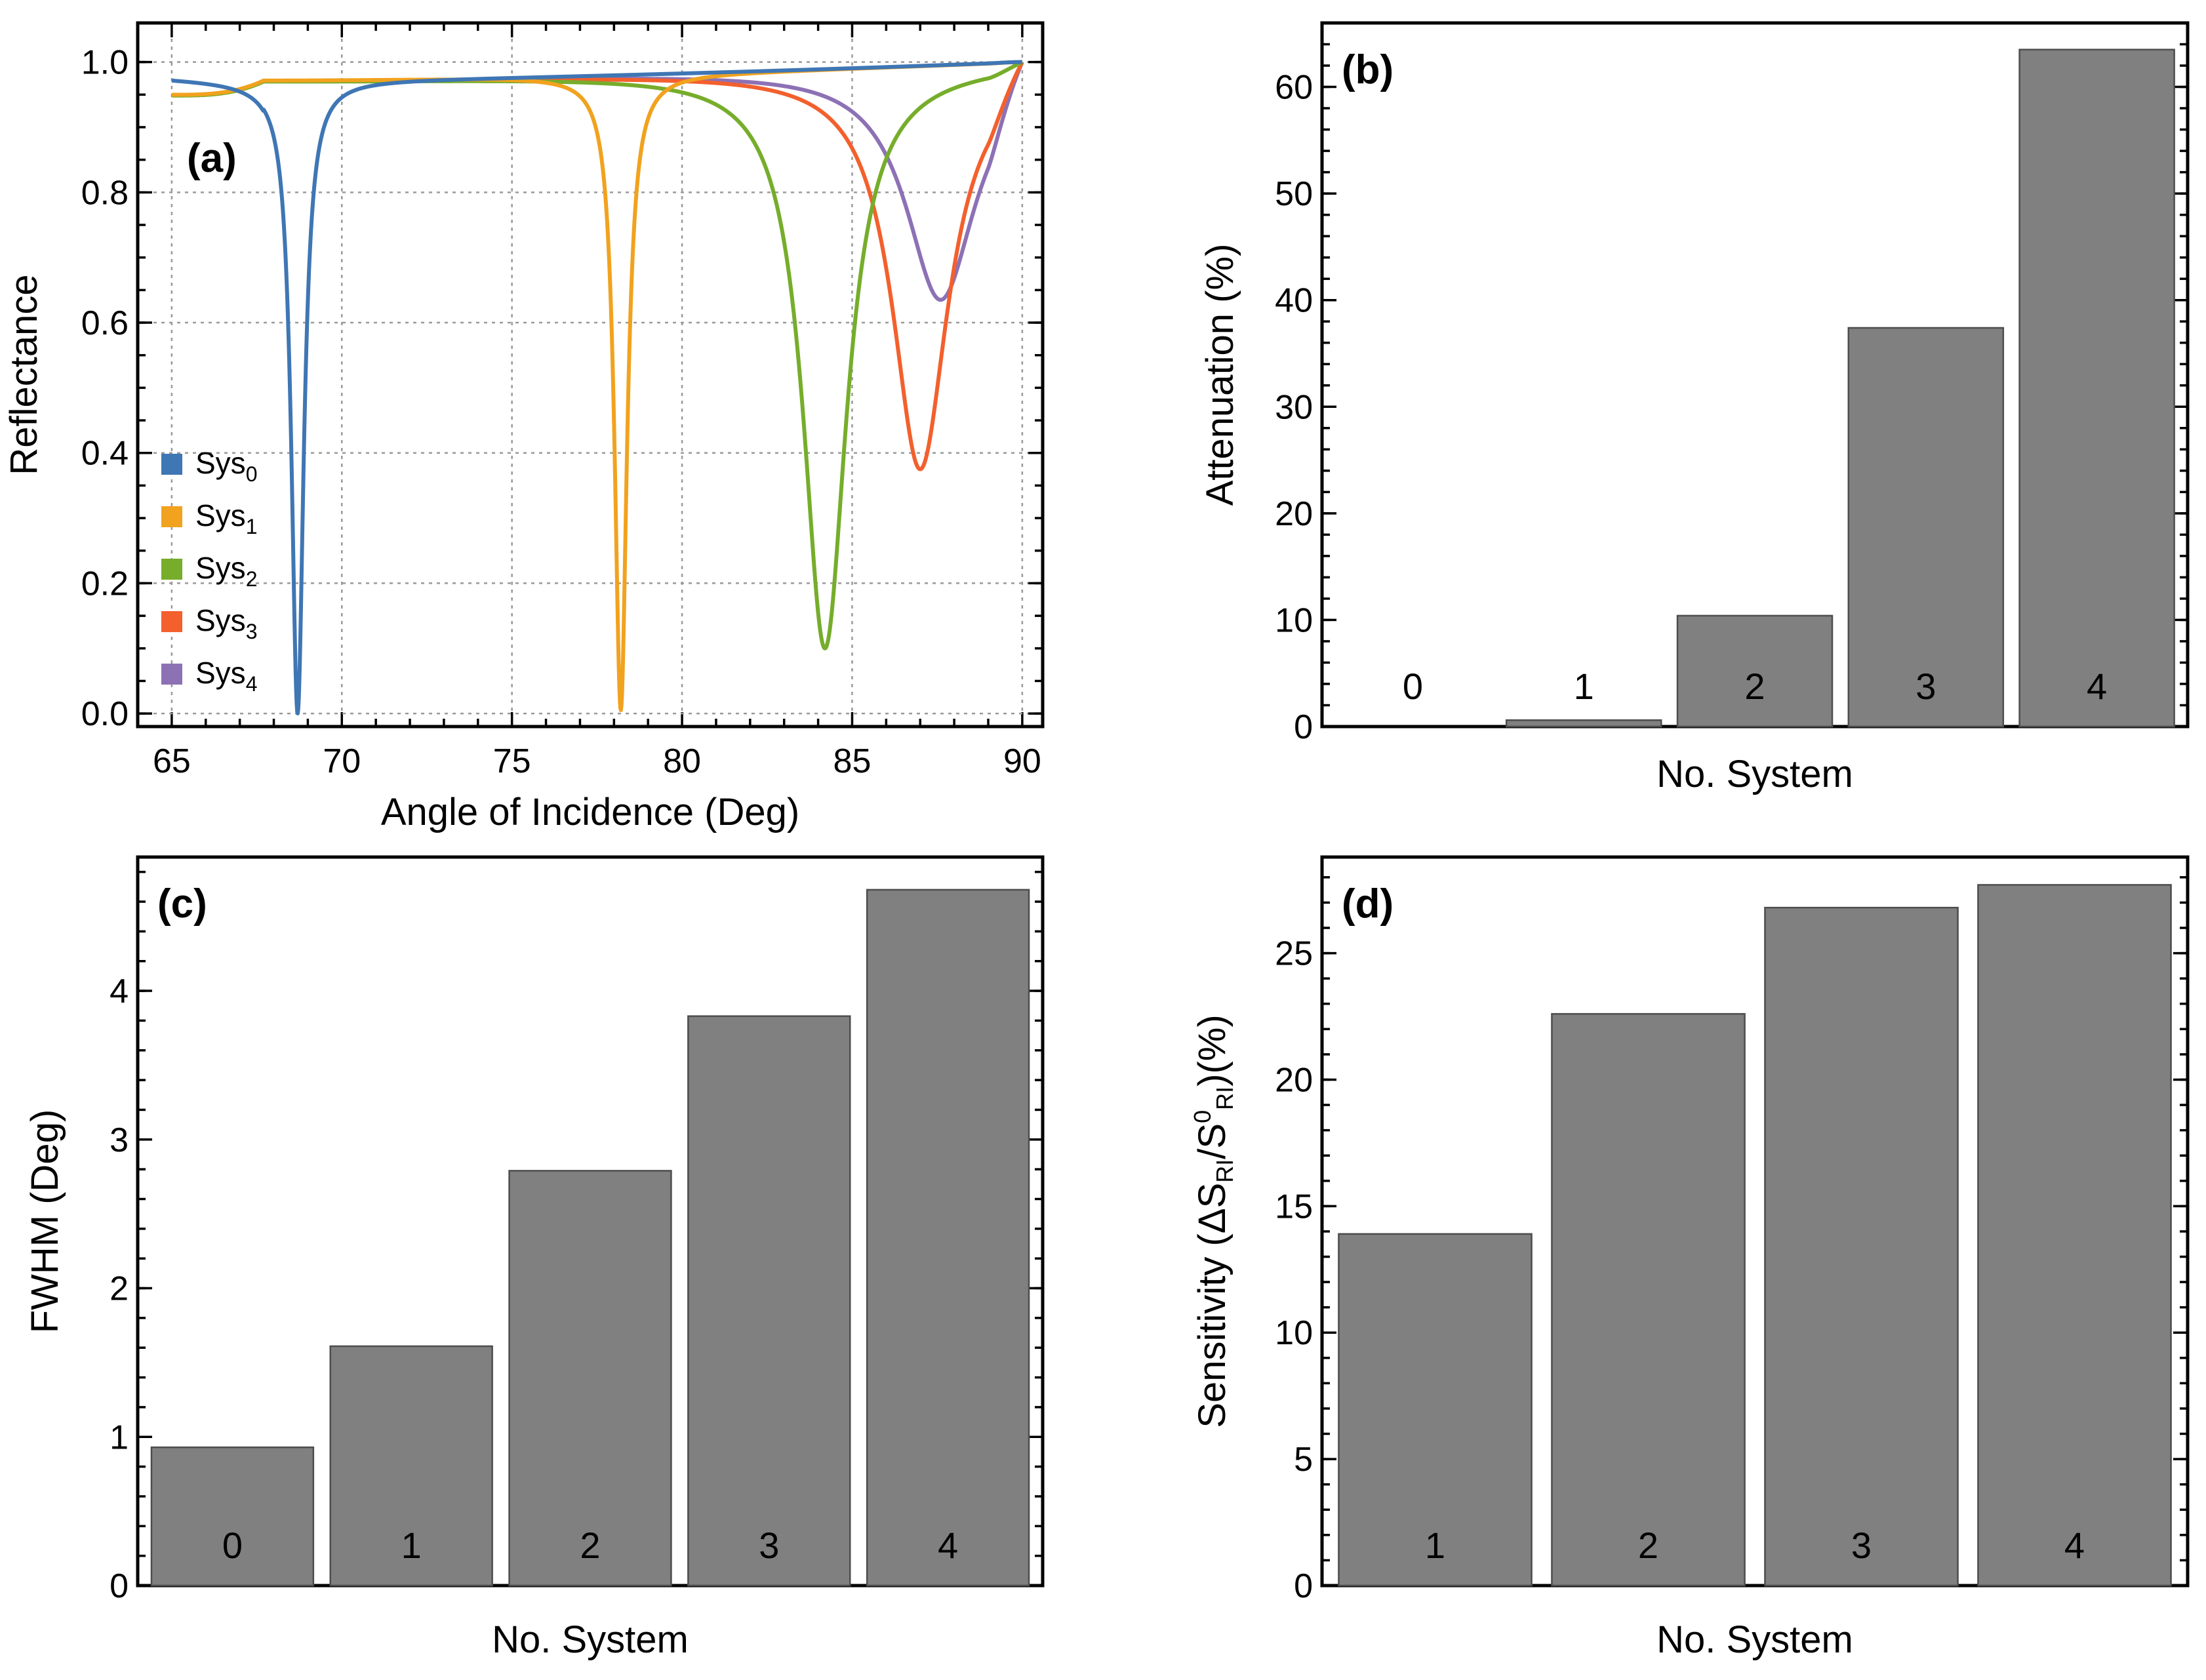  Describe the element at coordinates (172, 761) in the screenshot. I see `x-tick-label: 65` at that location.